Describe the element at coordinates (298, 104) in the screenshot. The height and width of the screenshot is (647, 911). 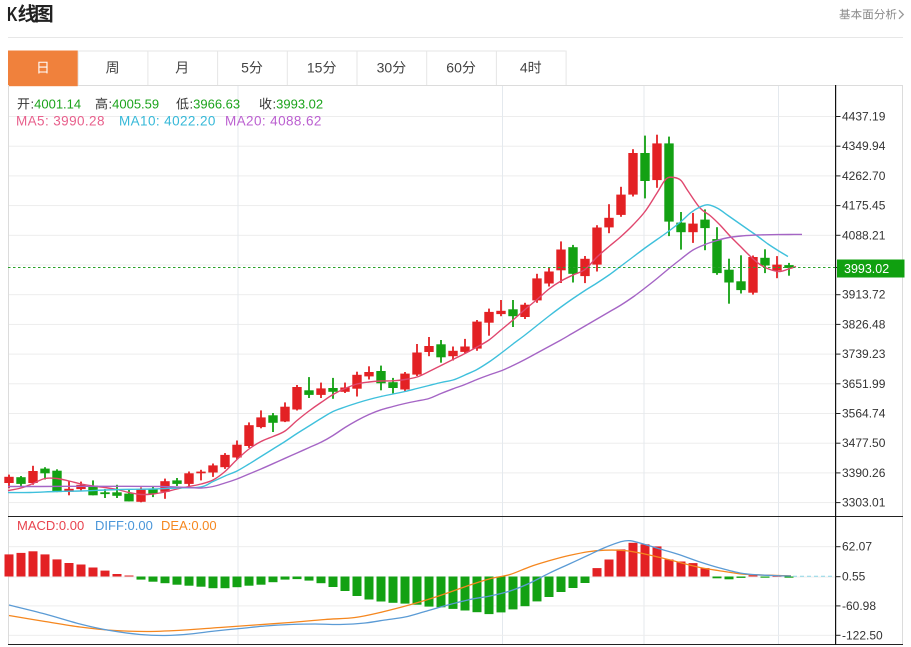
I see `svg-text: :3993.02` at that location.